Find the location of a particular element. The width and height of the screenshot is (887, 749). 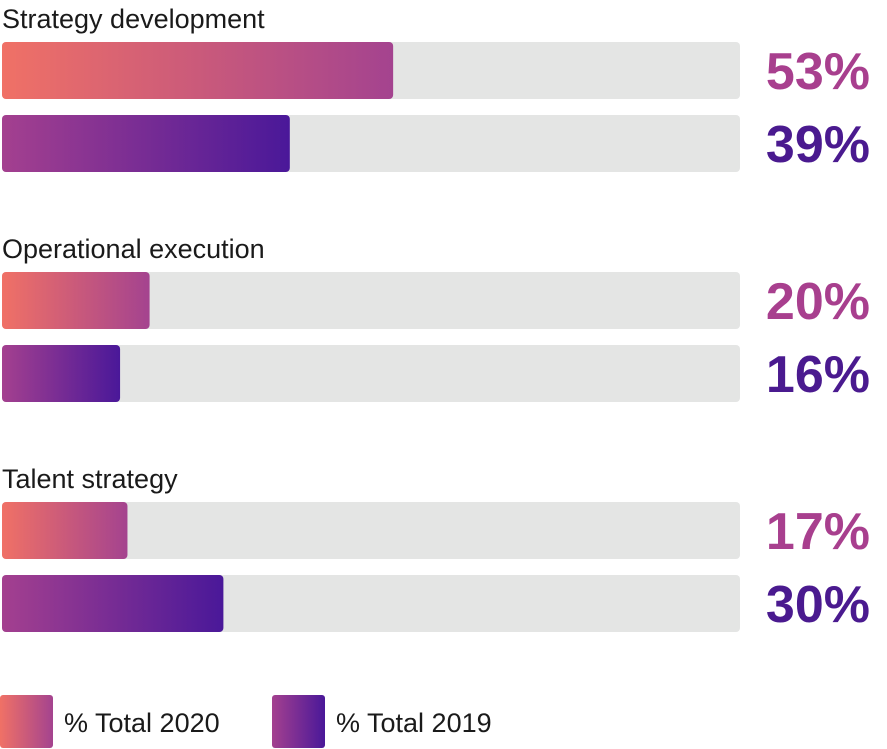

legend-label: % Total 2020 is located at coordinates (142, 723).